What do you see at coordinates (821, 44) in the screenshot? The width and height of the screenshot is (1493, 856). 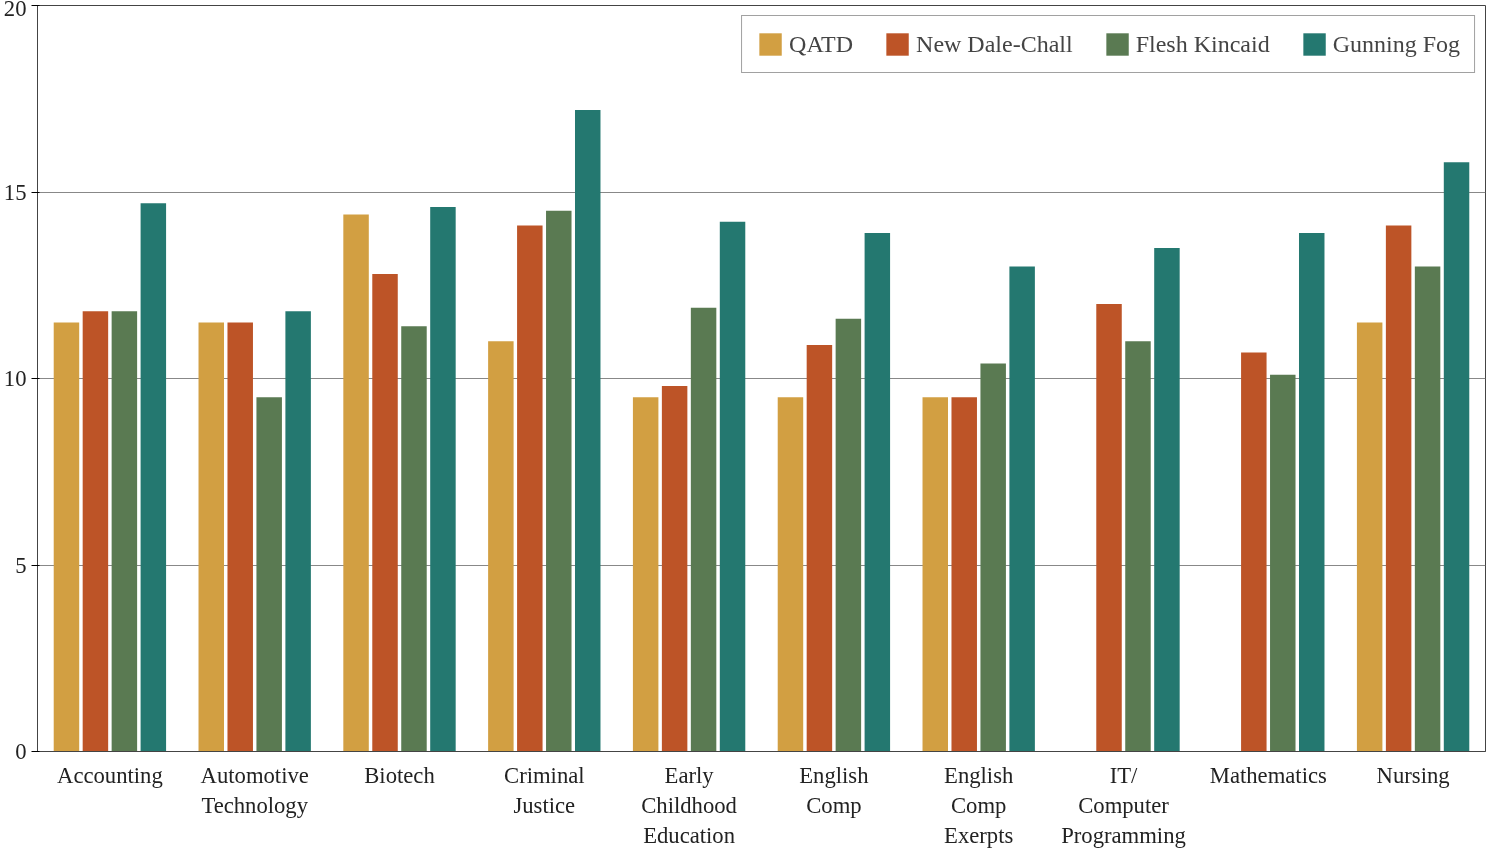 I see `legend-label: QATD` at bounding box center [821, 44].